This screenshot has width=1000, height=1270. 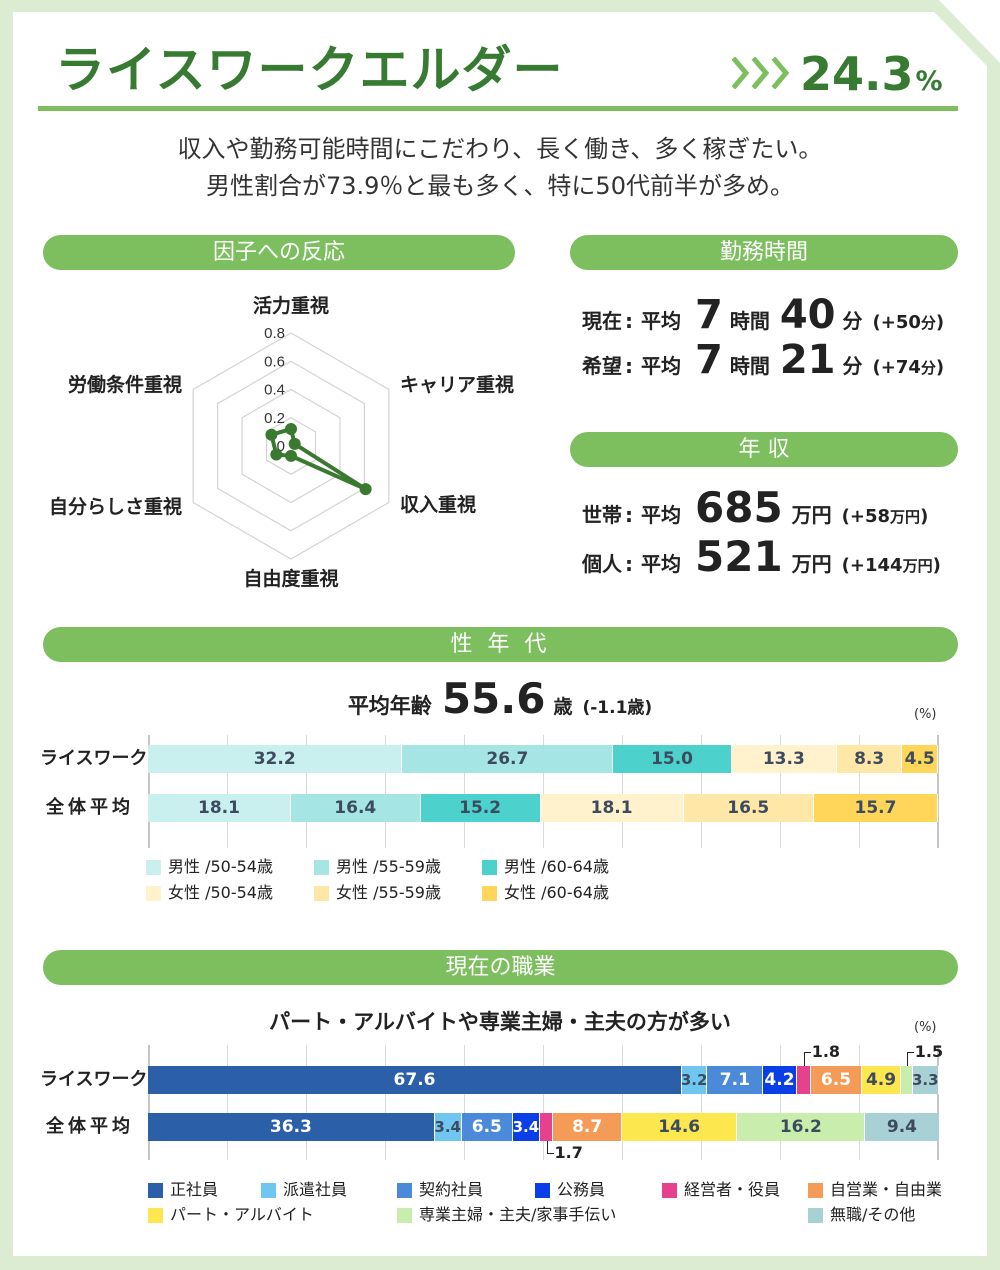 I want to click on average-age-value: 55.6, so click(x=493, y=698).